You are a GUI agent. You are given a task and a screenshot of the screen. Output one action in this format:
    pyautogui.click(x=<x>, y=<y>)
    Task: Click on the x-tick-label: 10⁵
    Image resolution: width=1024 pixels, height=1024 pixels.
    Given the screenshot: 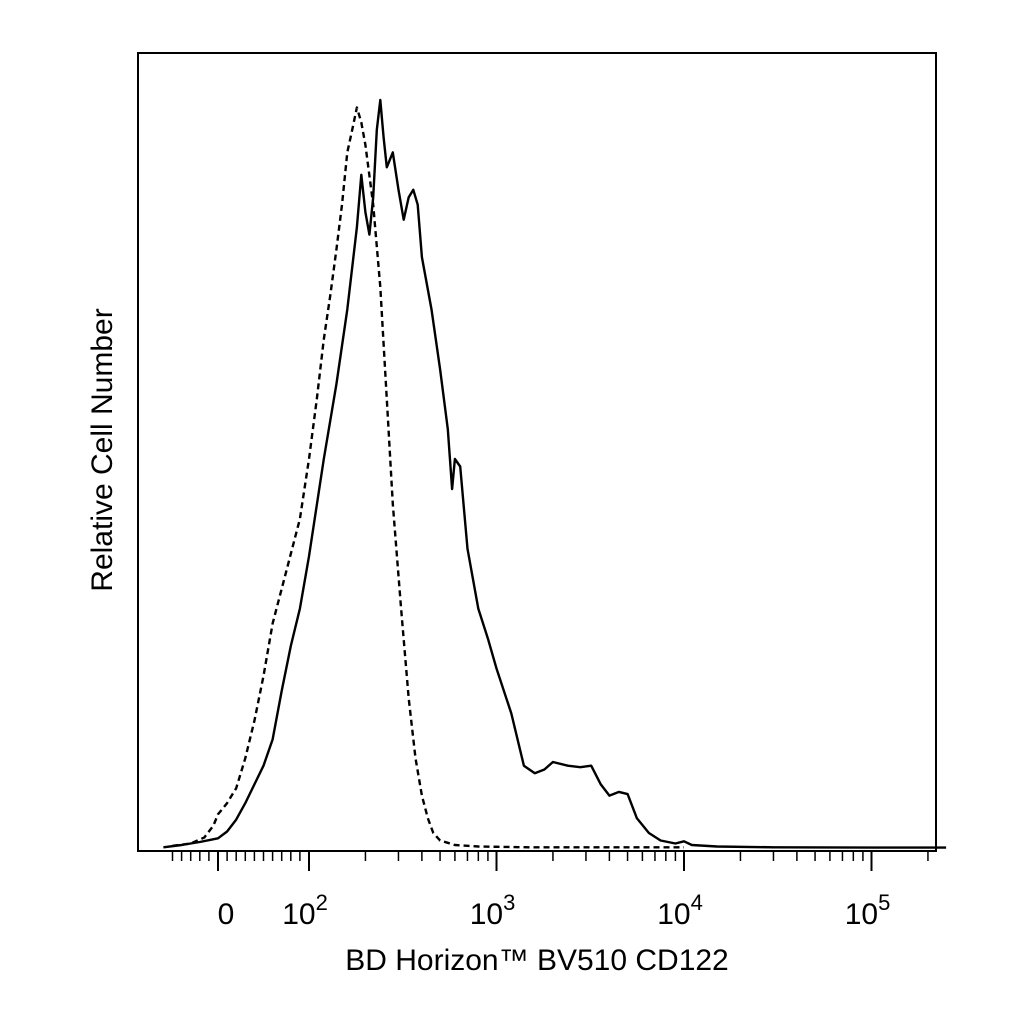 What is the action you would take?
    pyautogui.click(x=868, y=910)
    